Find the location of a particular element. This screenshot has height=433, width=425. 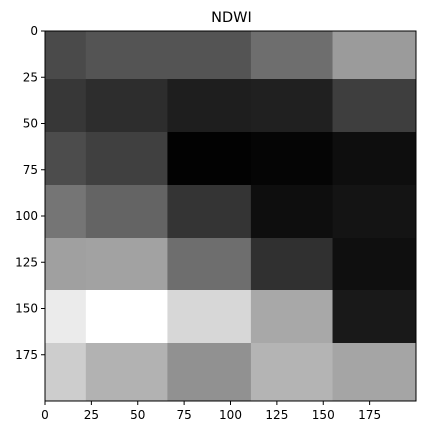

x-tick-label: 50 is located at coordinates (137, 415).